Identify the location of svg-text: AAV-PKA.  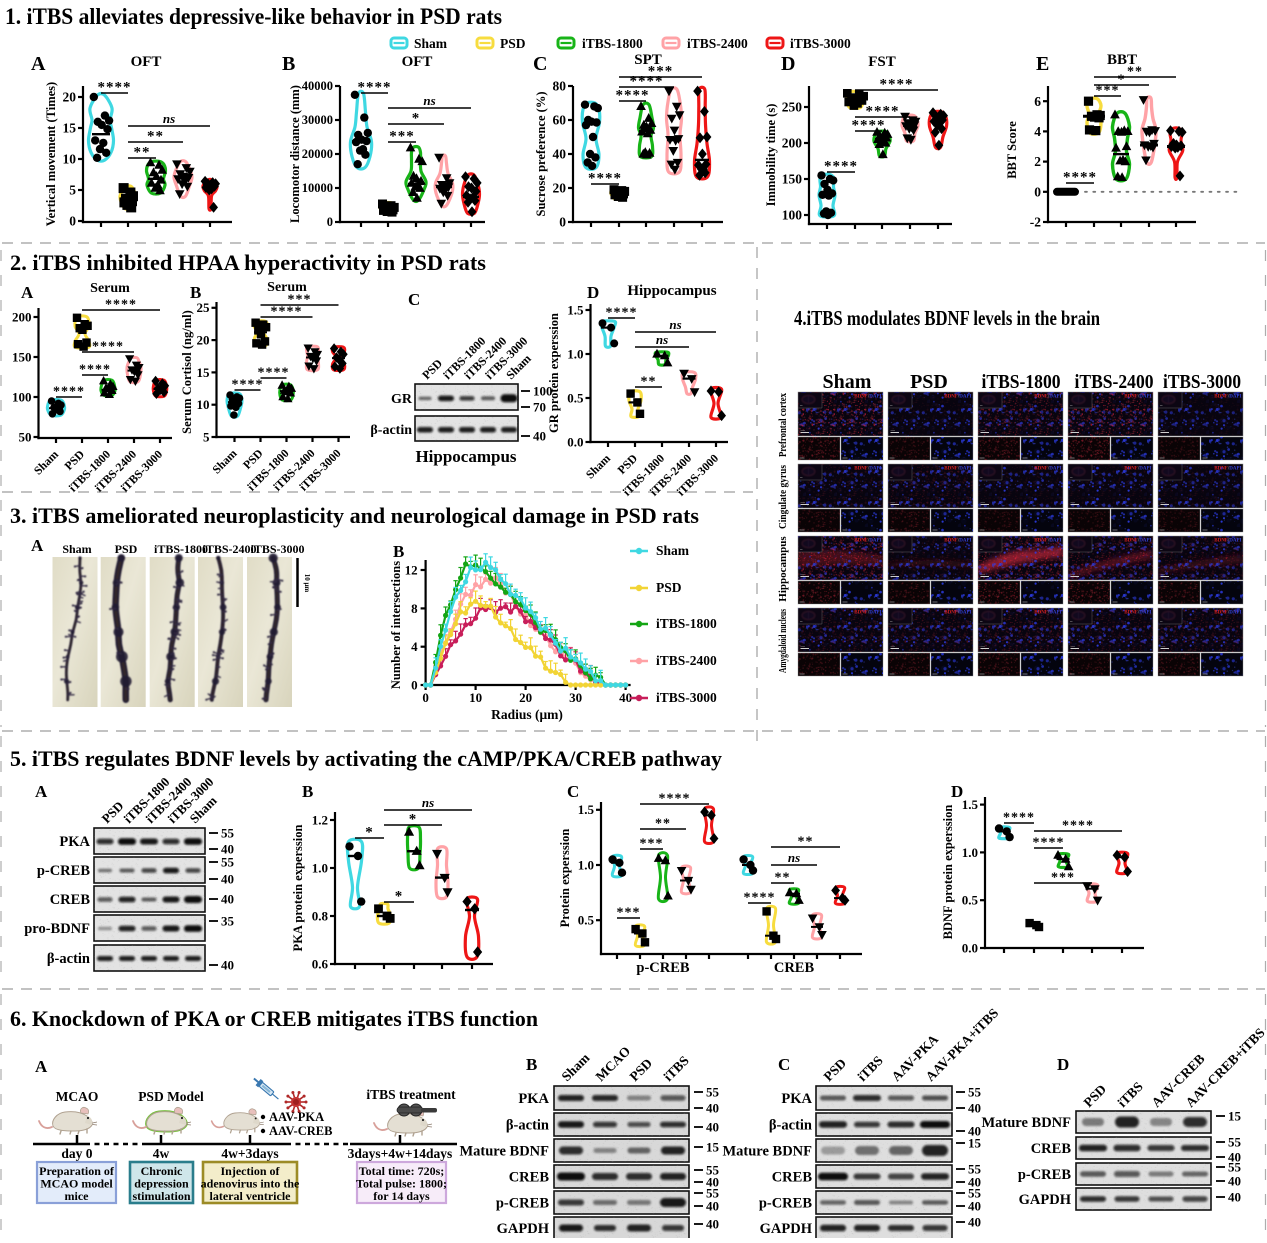
(296, 1117).